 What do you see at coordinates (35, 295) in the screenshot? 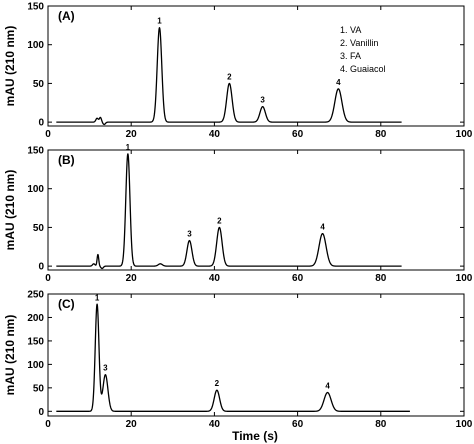
I see `y-tick-label: 250` at bounding box center [35, 295].